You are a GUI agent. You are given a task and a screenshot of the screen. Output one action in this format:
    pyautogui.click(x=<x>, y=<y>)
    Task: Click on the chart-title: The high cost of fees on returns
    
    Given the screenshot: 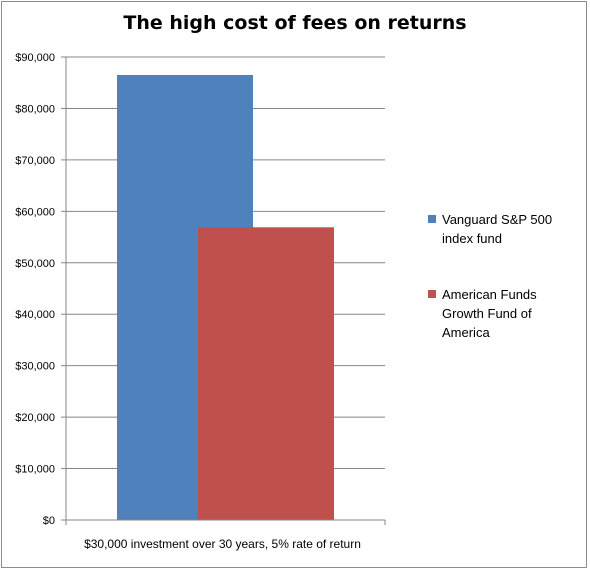 What is the action you would take?
    pyautogui.click(x=295, y=23)
    